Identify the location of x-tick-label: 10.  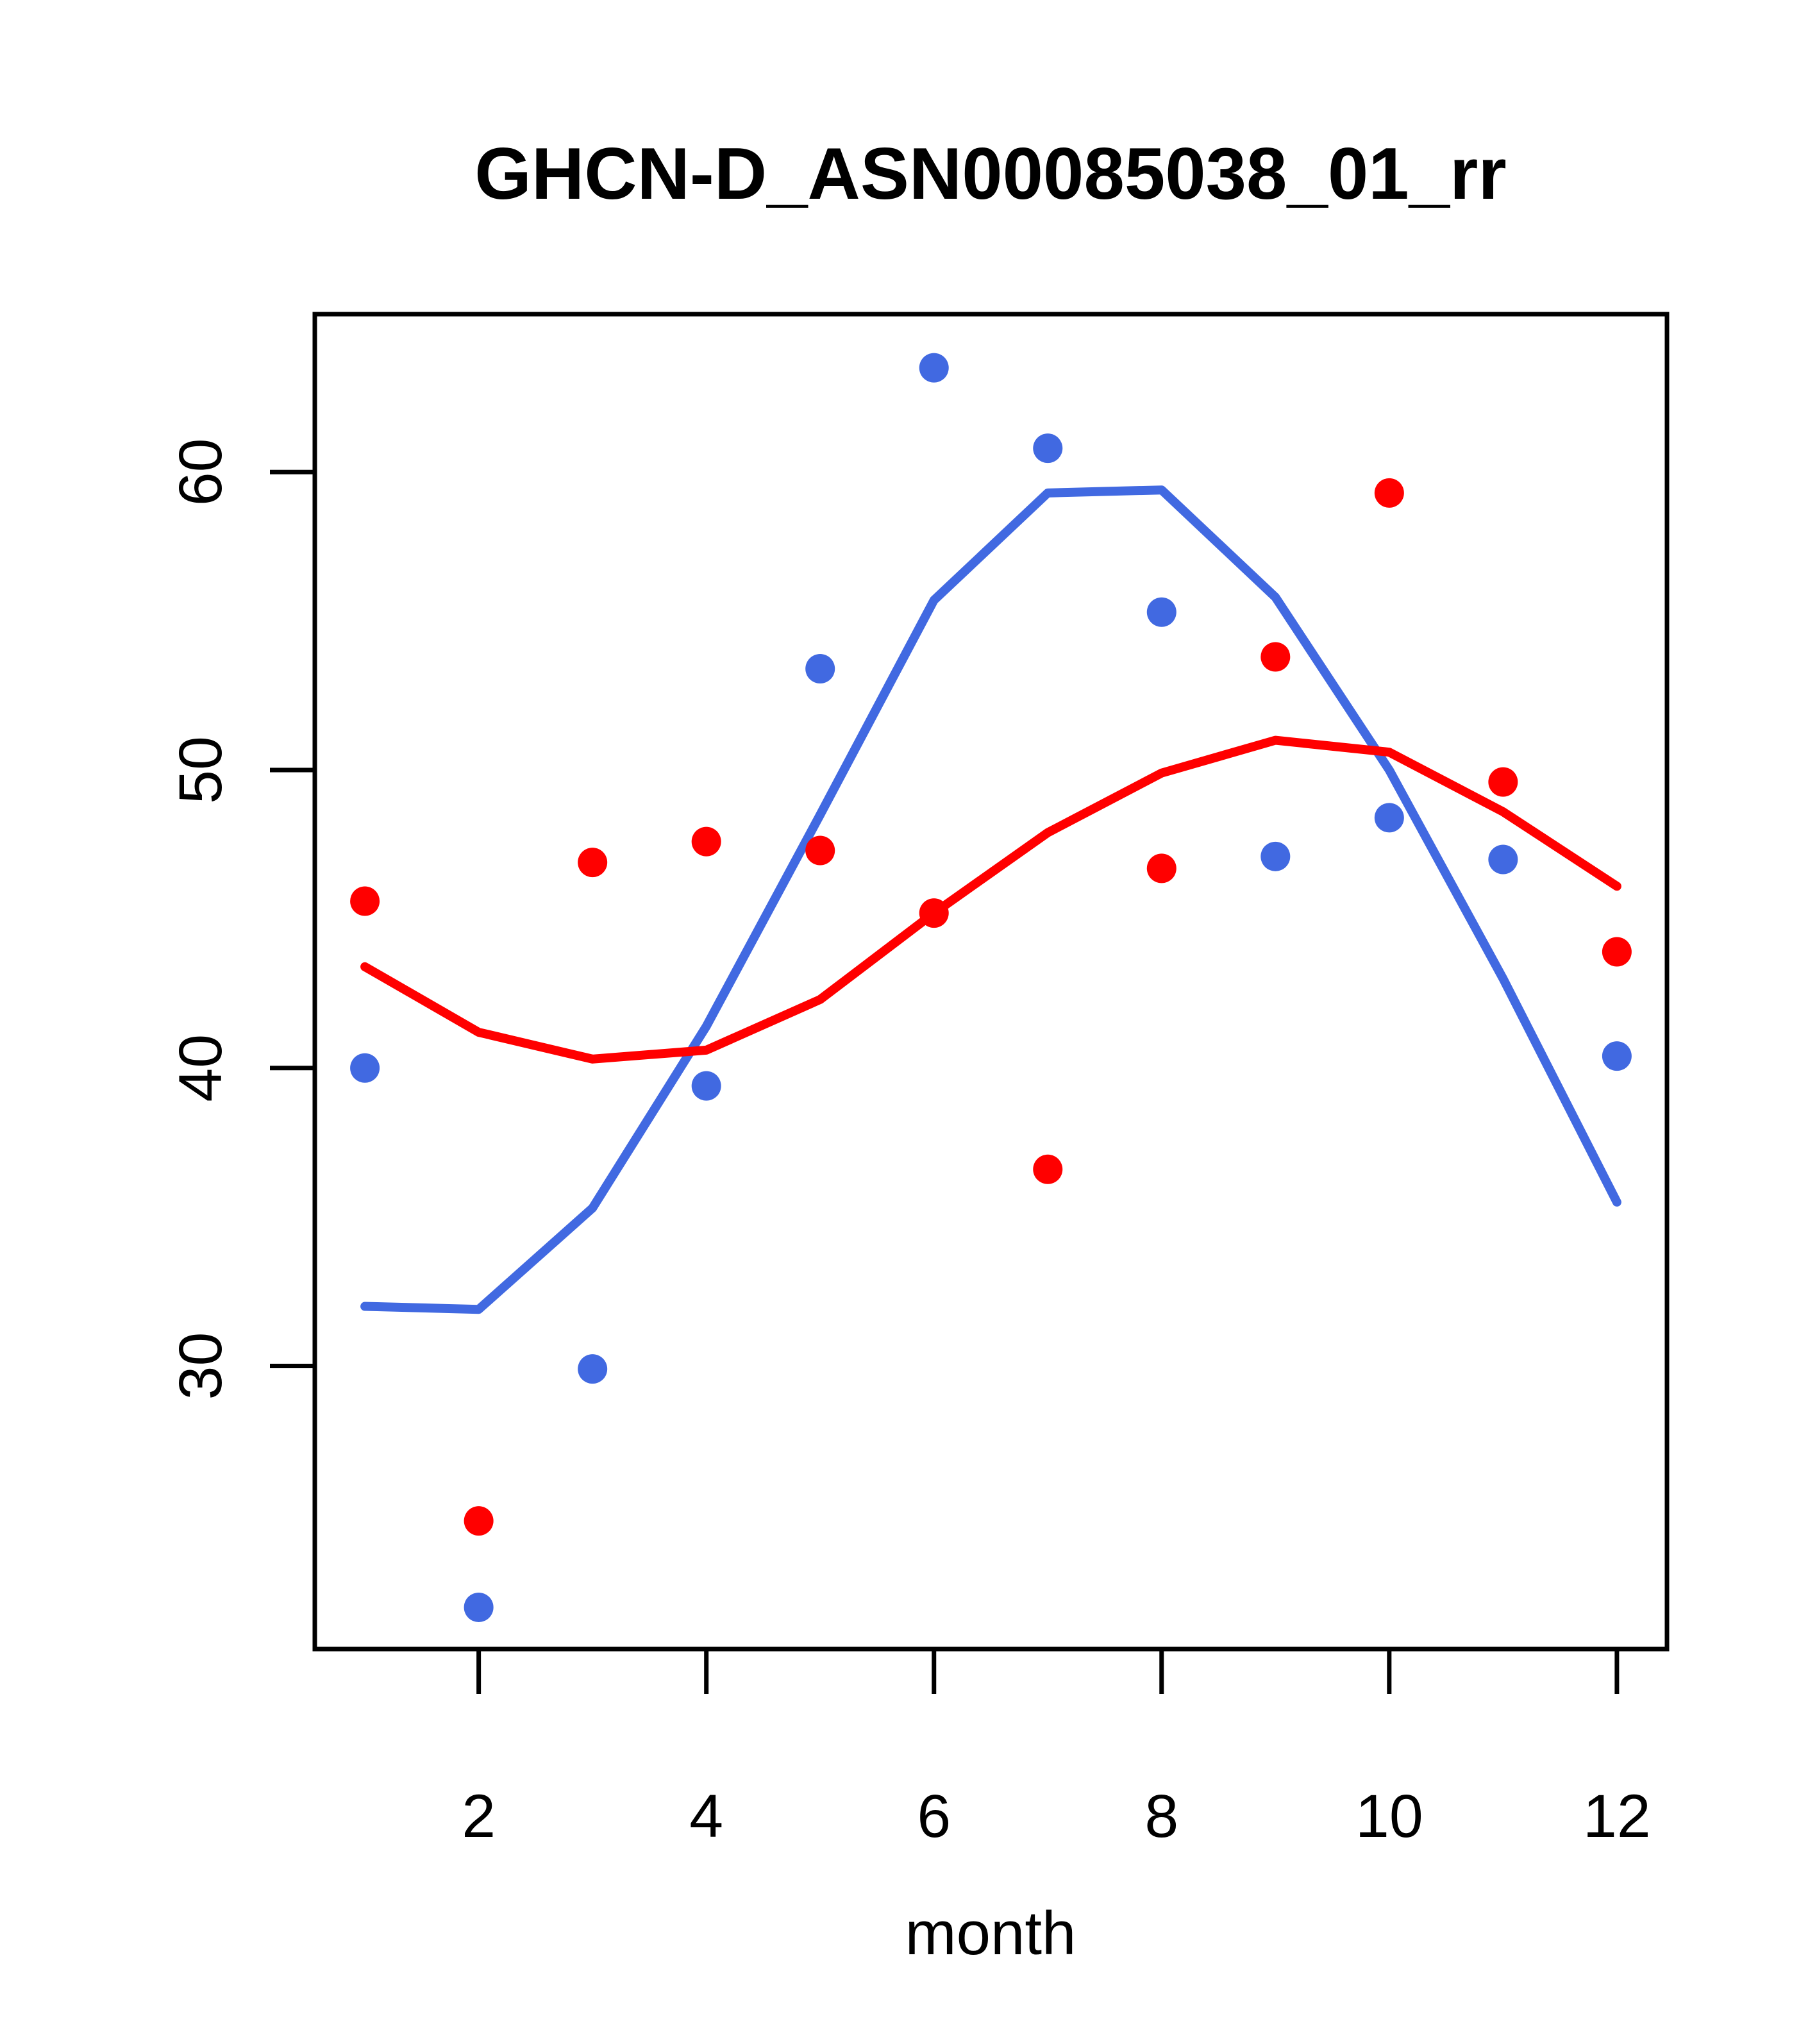
(1389, 1816).